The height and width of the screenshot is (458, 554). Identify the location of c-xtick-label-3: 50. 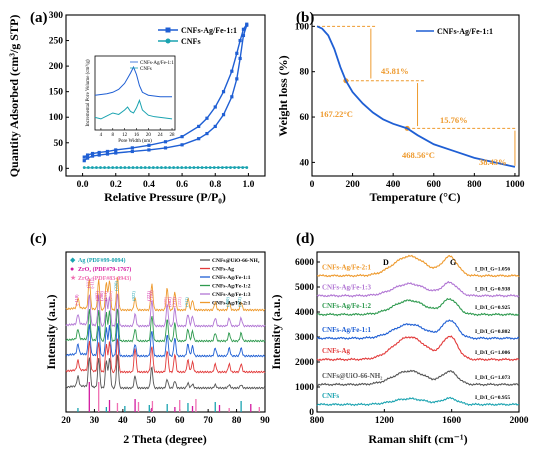
(152, 421).